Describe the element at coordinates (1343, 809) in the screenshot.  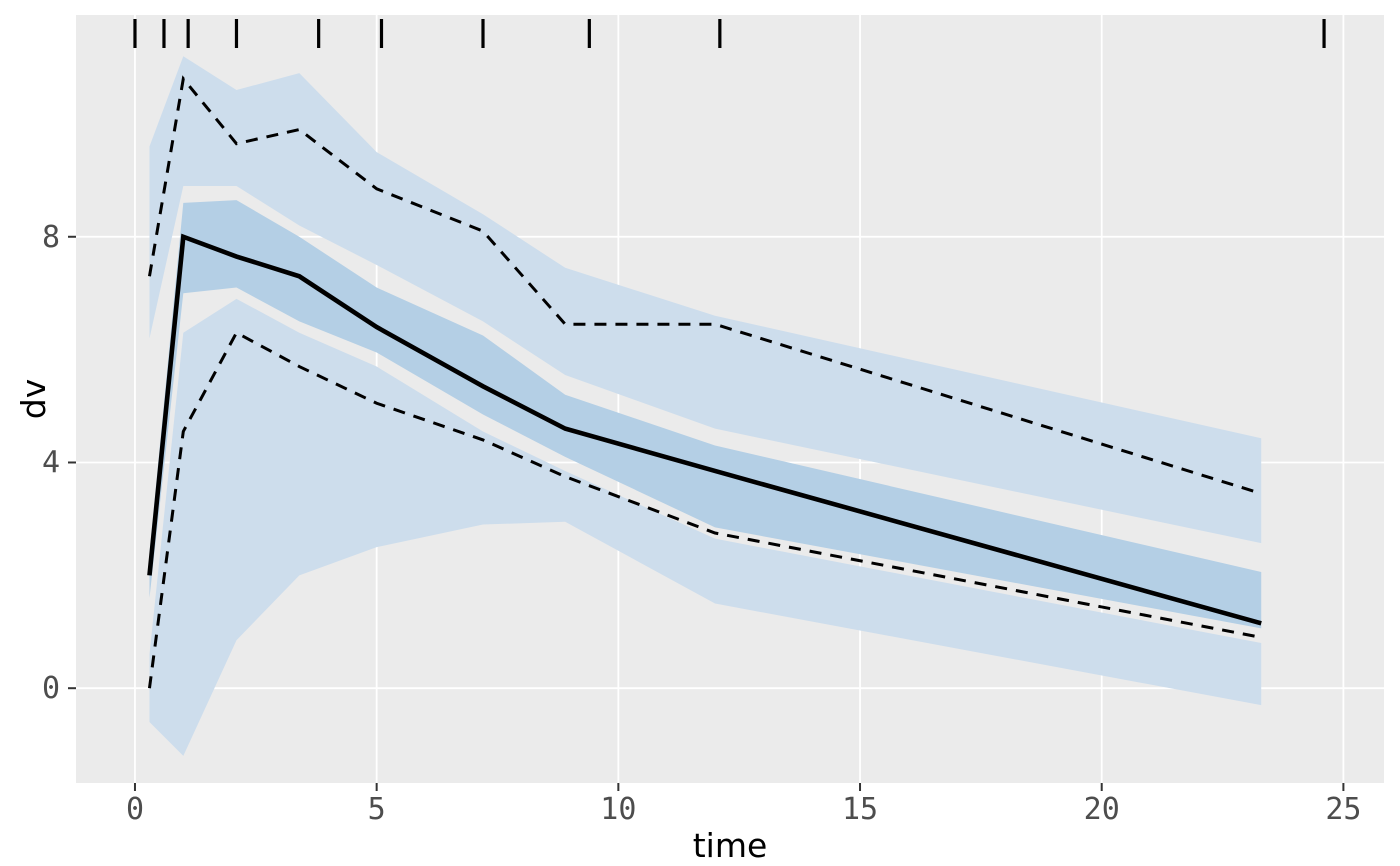
I see `x-tick-label-25: 25` at that location.